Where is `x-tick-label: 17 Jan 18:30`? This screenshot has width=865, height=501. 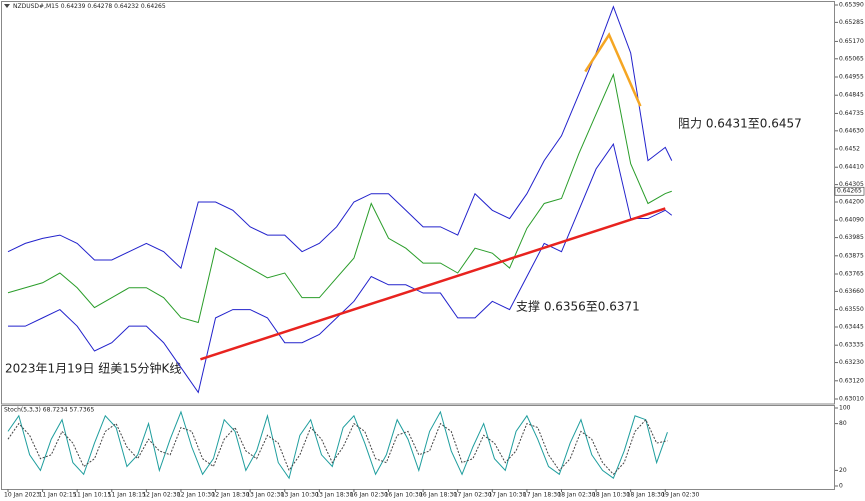
x-tick-label: 17 Jan 18:30 is located at coordinates (542, 495).